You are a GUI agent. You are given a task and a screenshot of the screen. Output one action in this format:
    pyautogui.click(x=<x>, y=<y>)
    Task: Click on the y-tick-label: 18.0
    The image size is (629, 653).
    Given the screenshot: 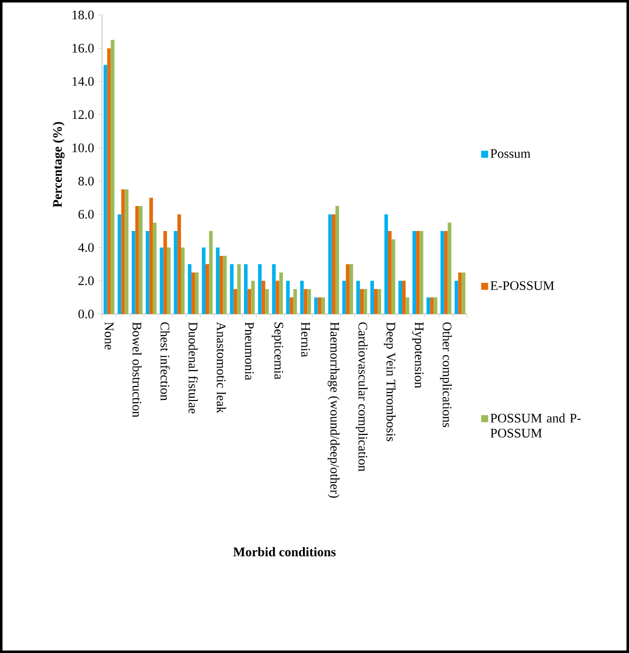 What is the action you would take?
    pyautogui.click(x=83, y=15)
    